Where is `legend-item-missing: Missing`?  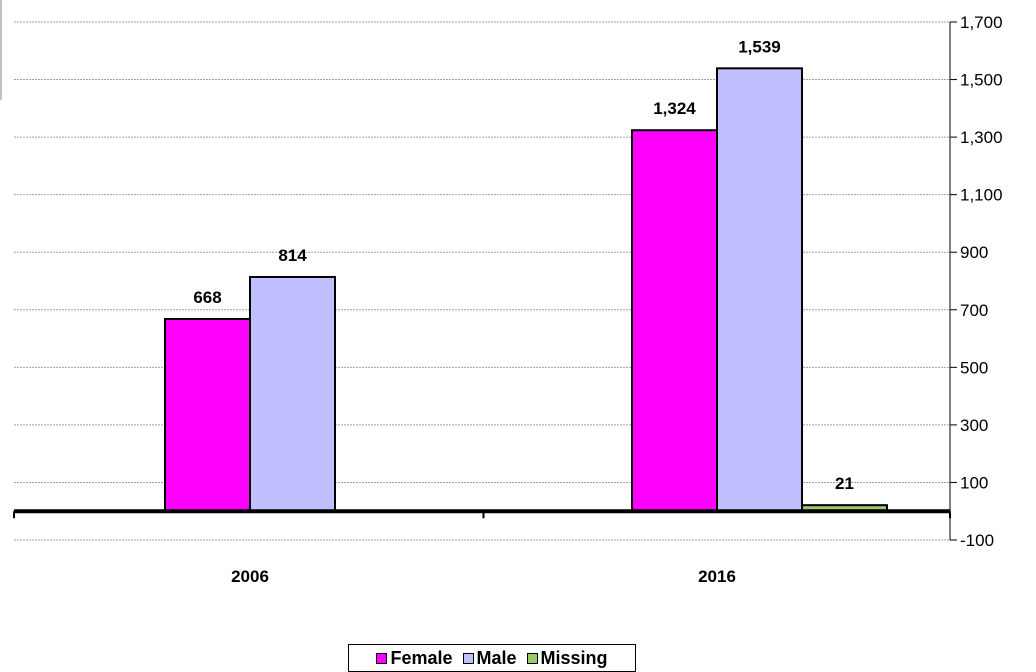
legend-item-missing: Missing is located at coordinates (567, 658).